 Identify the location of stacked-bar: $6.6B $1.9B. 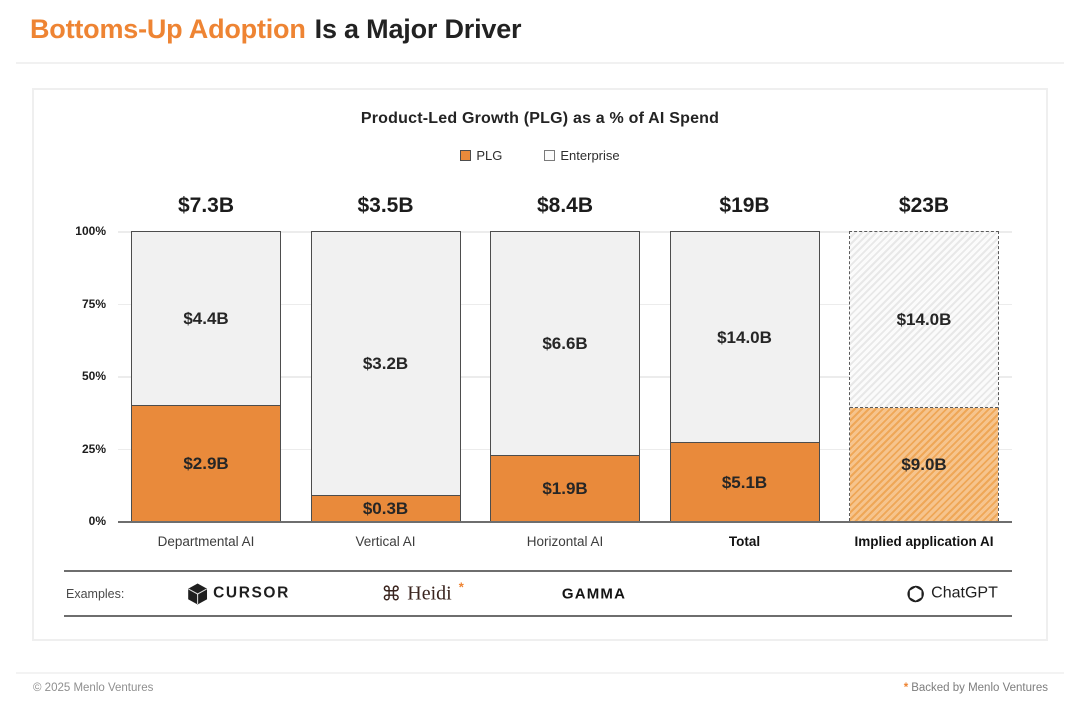
(565, 376).